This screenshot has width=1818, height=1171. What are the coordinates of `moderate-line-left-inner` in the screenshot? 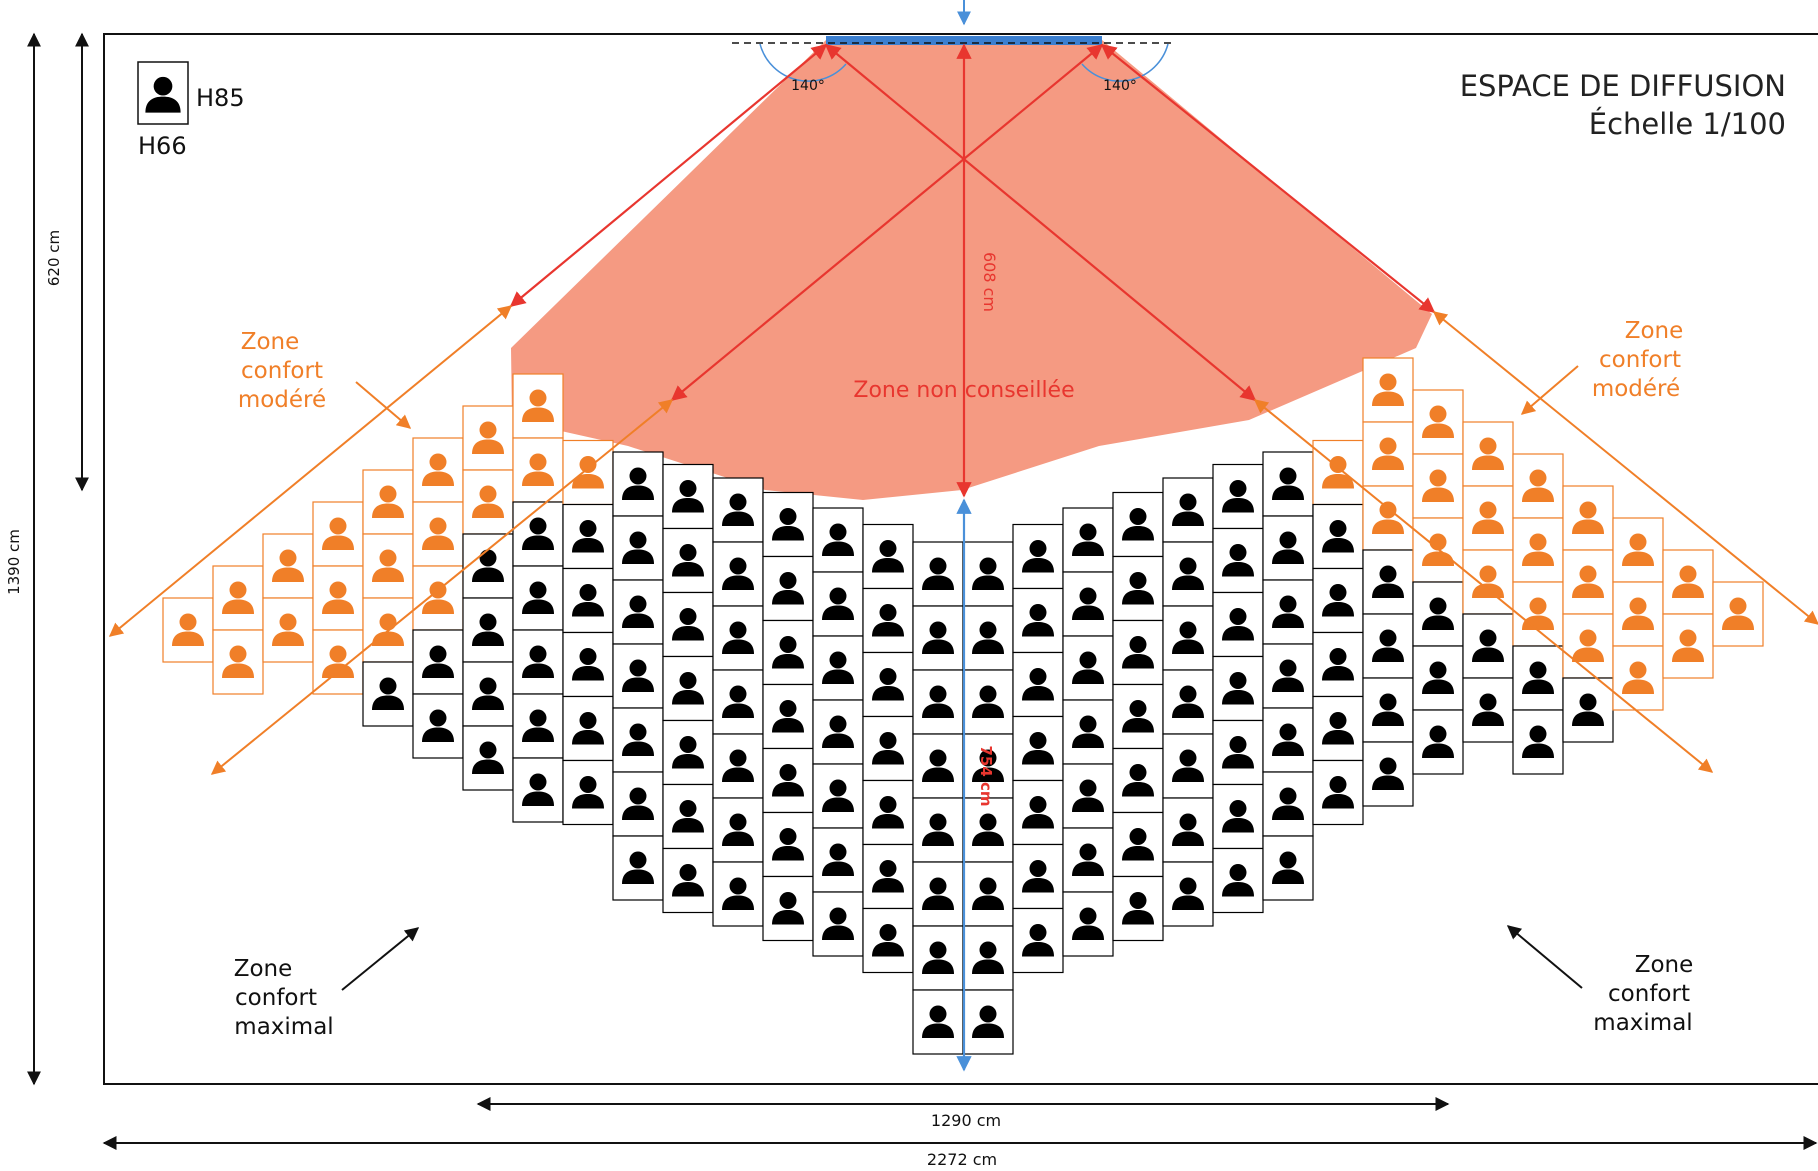 It's located at (442, 587).